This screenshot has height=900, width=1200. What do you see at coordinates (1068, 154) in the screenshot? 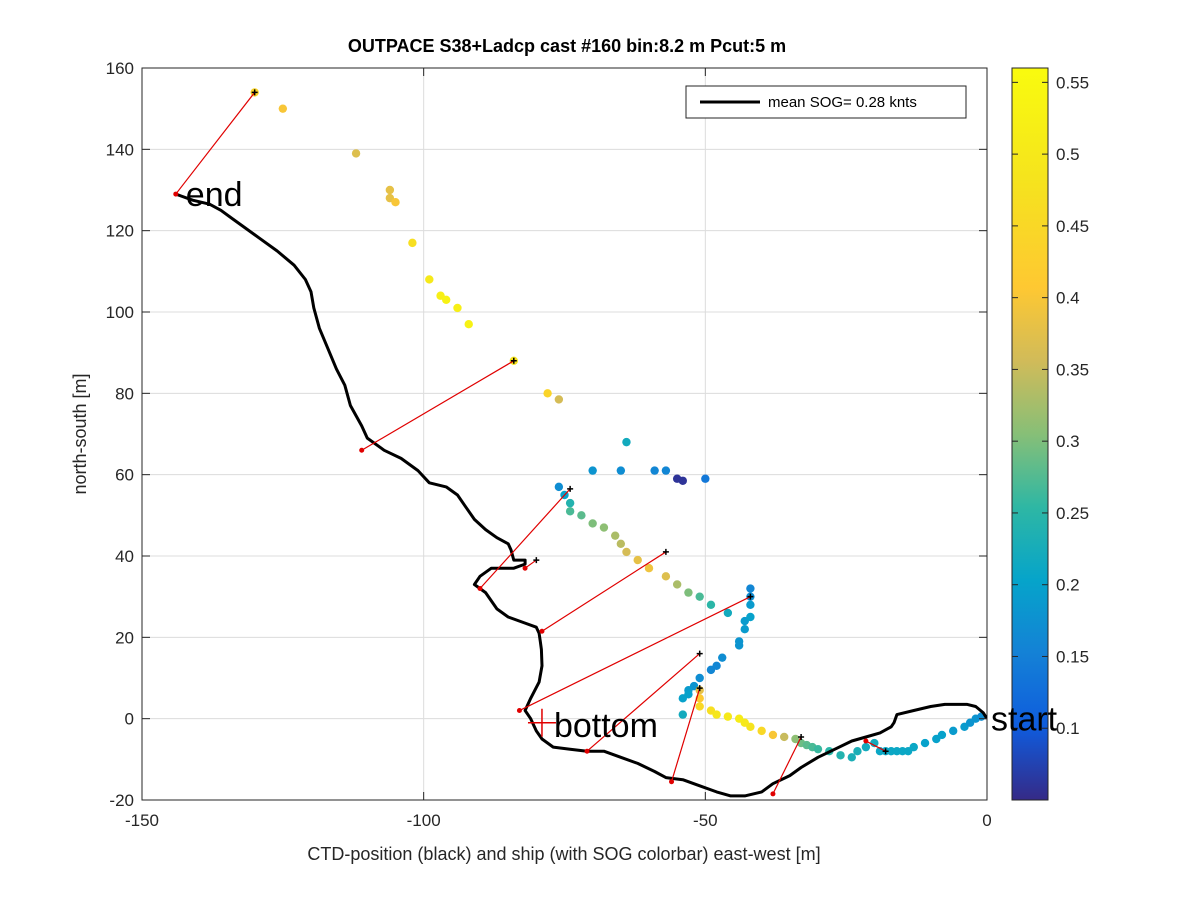
I see `colorbar-tick-label: 0.5` at bounding box center [1068, 154].